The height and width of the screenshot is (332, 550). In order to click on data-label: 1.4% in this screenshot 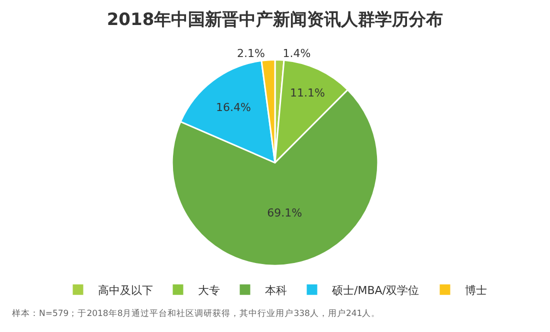, I will do `click(296, 53)`.